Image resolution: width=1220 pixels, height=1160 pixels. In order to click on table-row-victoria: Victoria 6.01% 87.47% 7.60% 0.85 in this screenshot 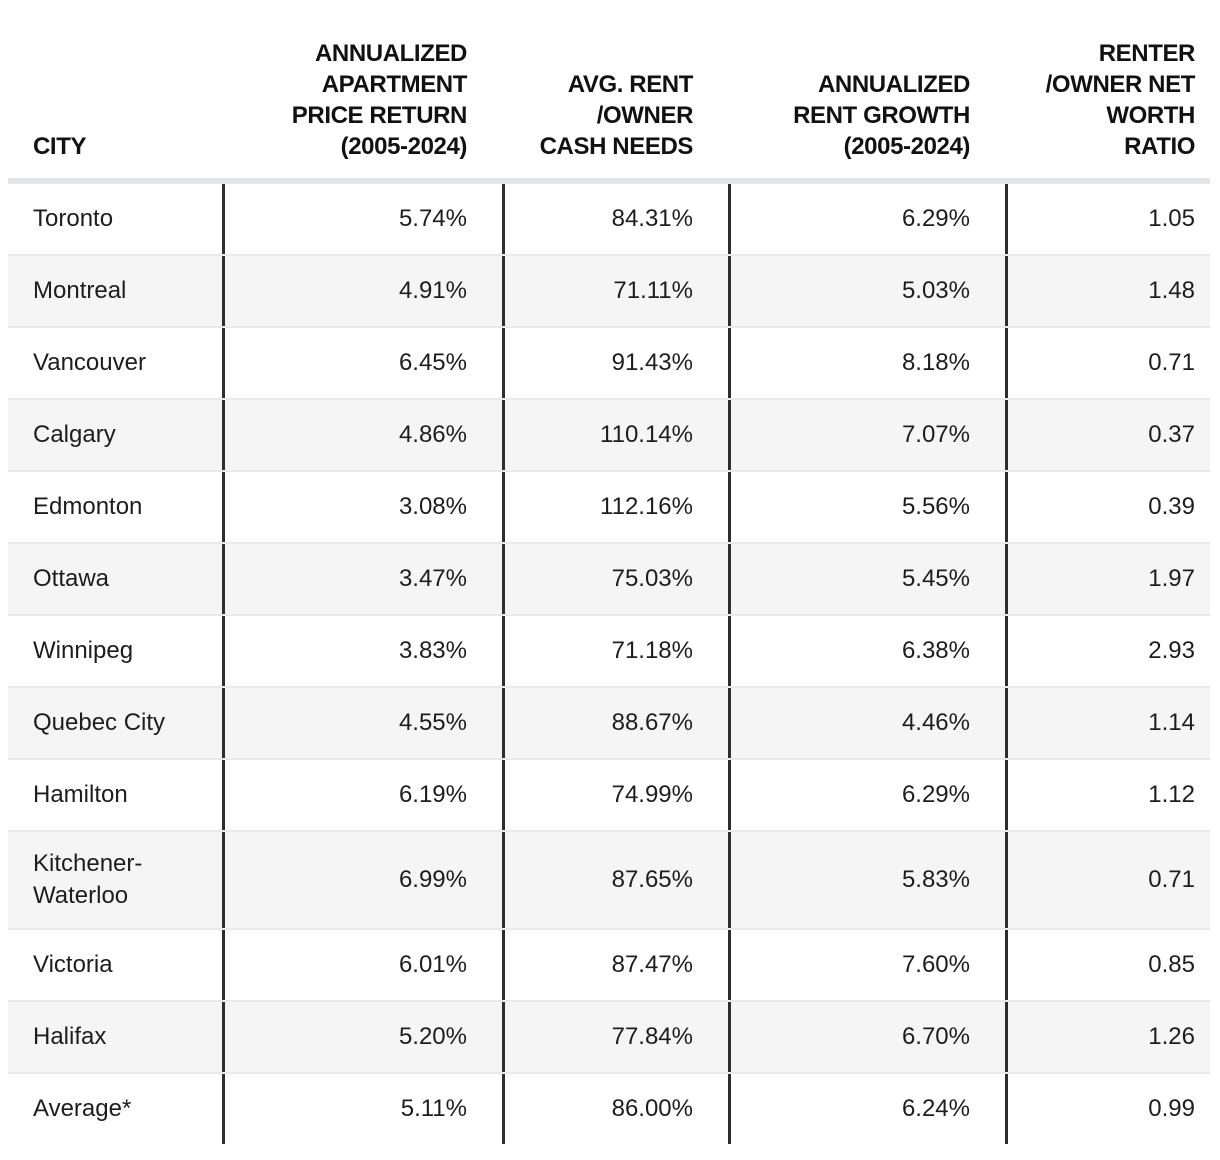, I will do `click(609, 964)`.